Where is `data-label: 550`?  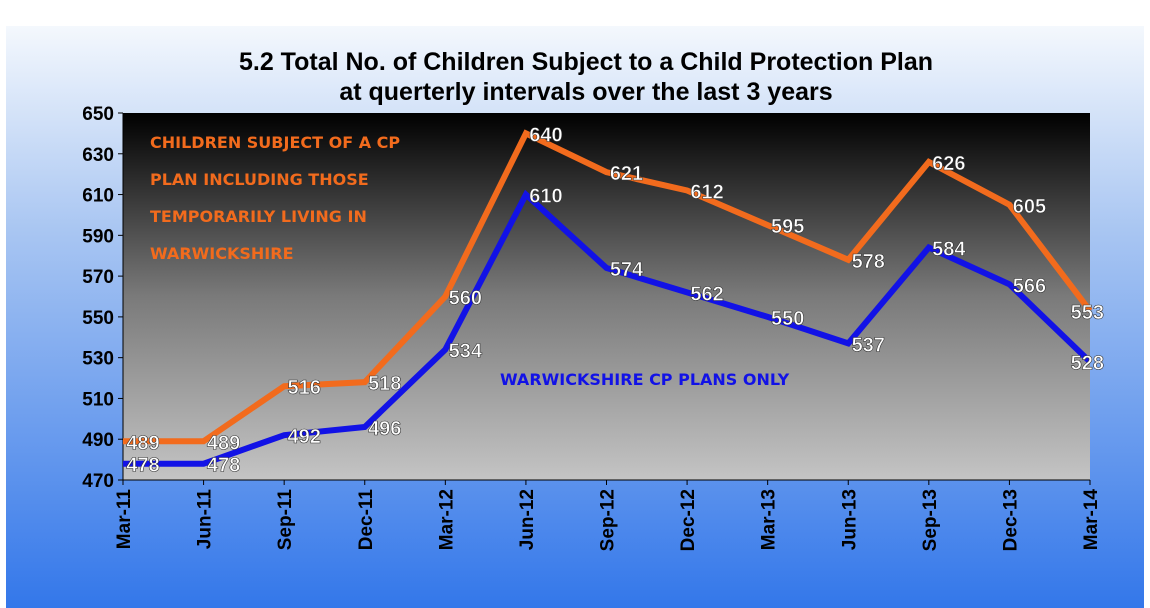
data-label: 550 is located at coordinates (787, 319).